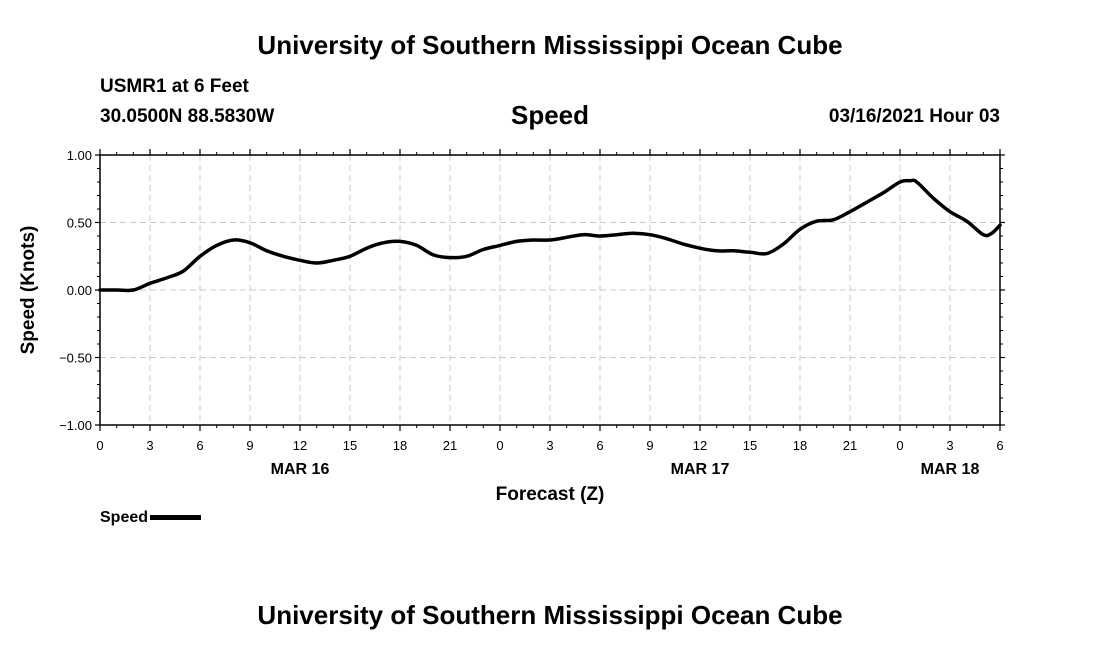 The image size is (1100, 650). I want to click on station-label: USMR1 at 6 Feet, so click(174, 86).